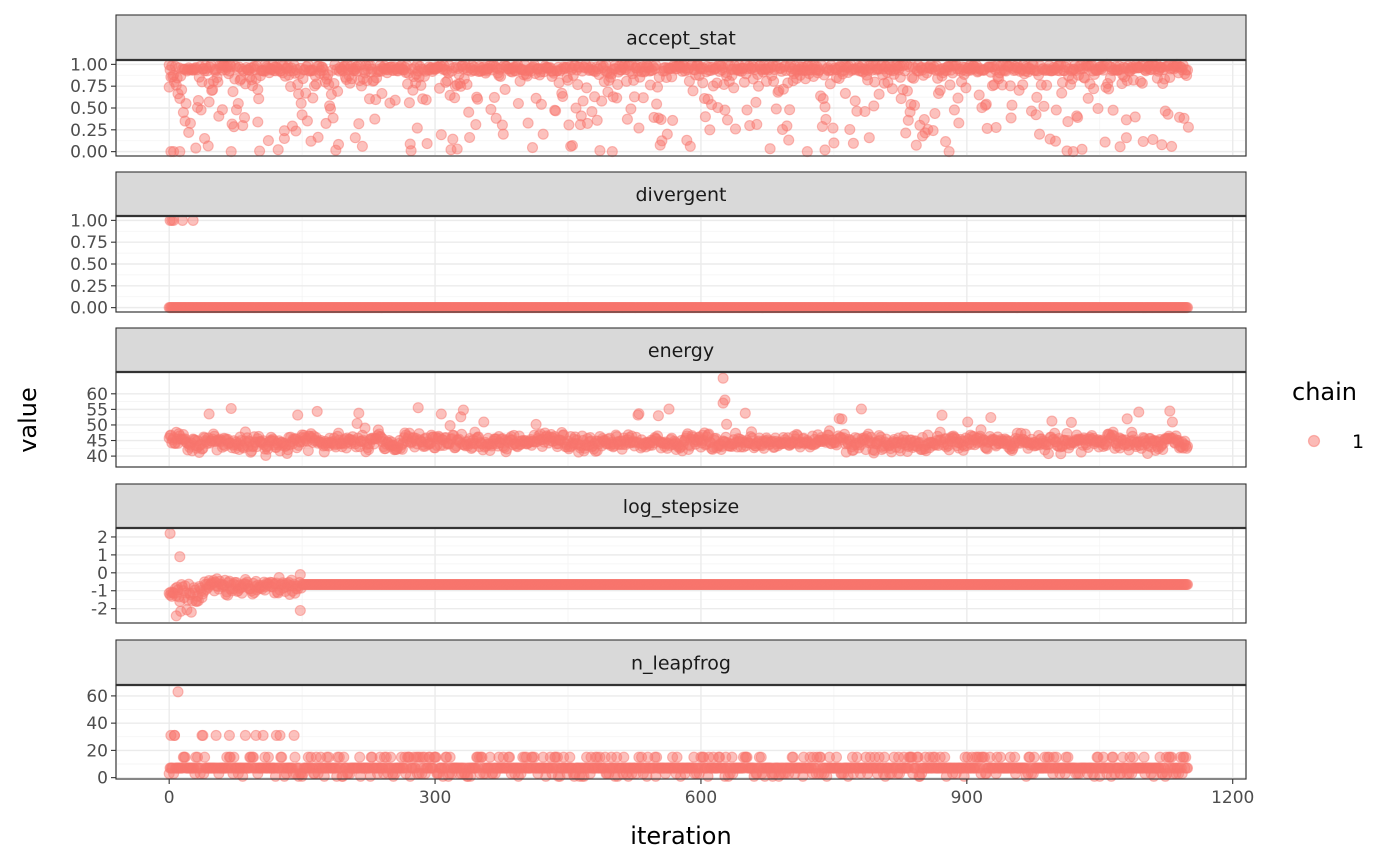 The image size is (1400, 865). Describe the element at coordinates (99, 610) in the screenshot. I see `y-tick-label: -2` at that location.